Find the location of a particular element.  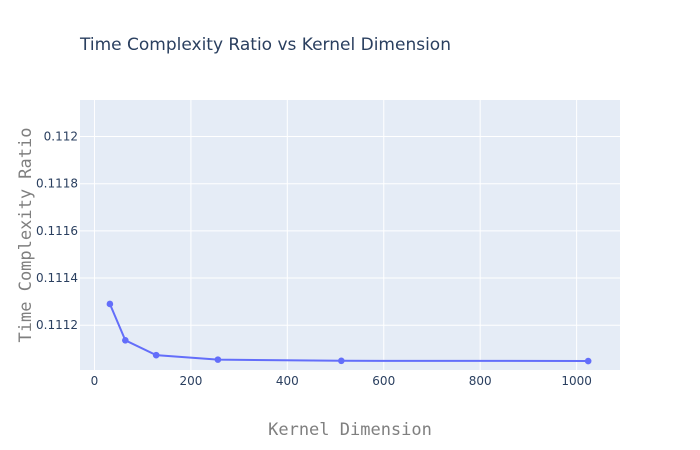

y-axis-ticks: 0.1112 0.1114 0.1116 0.1118 0.112 is located at coordinates (57, 231).